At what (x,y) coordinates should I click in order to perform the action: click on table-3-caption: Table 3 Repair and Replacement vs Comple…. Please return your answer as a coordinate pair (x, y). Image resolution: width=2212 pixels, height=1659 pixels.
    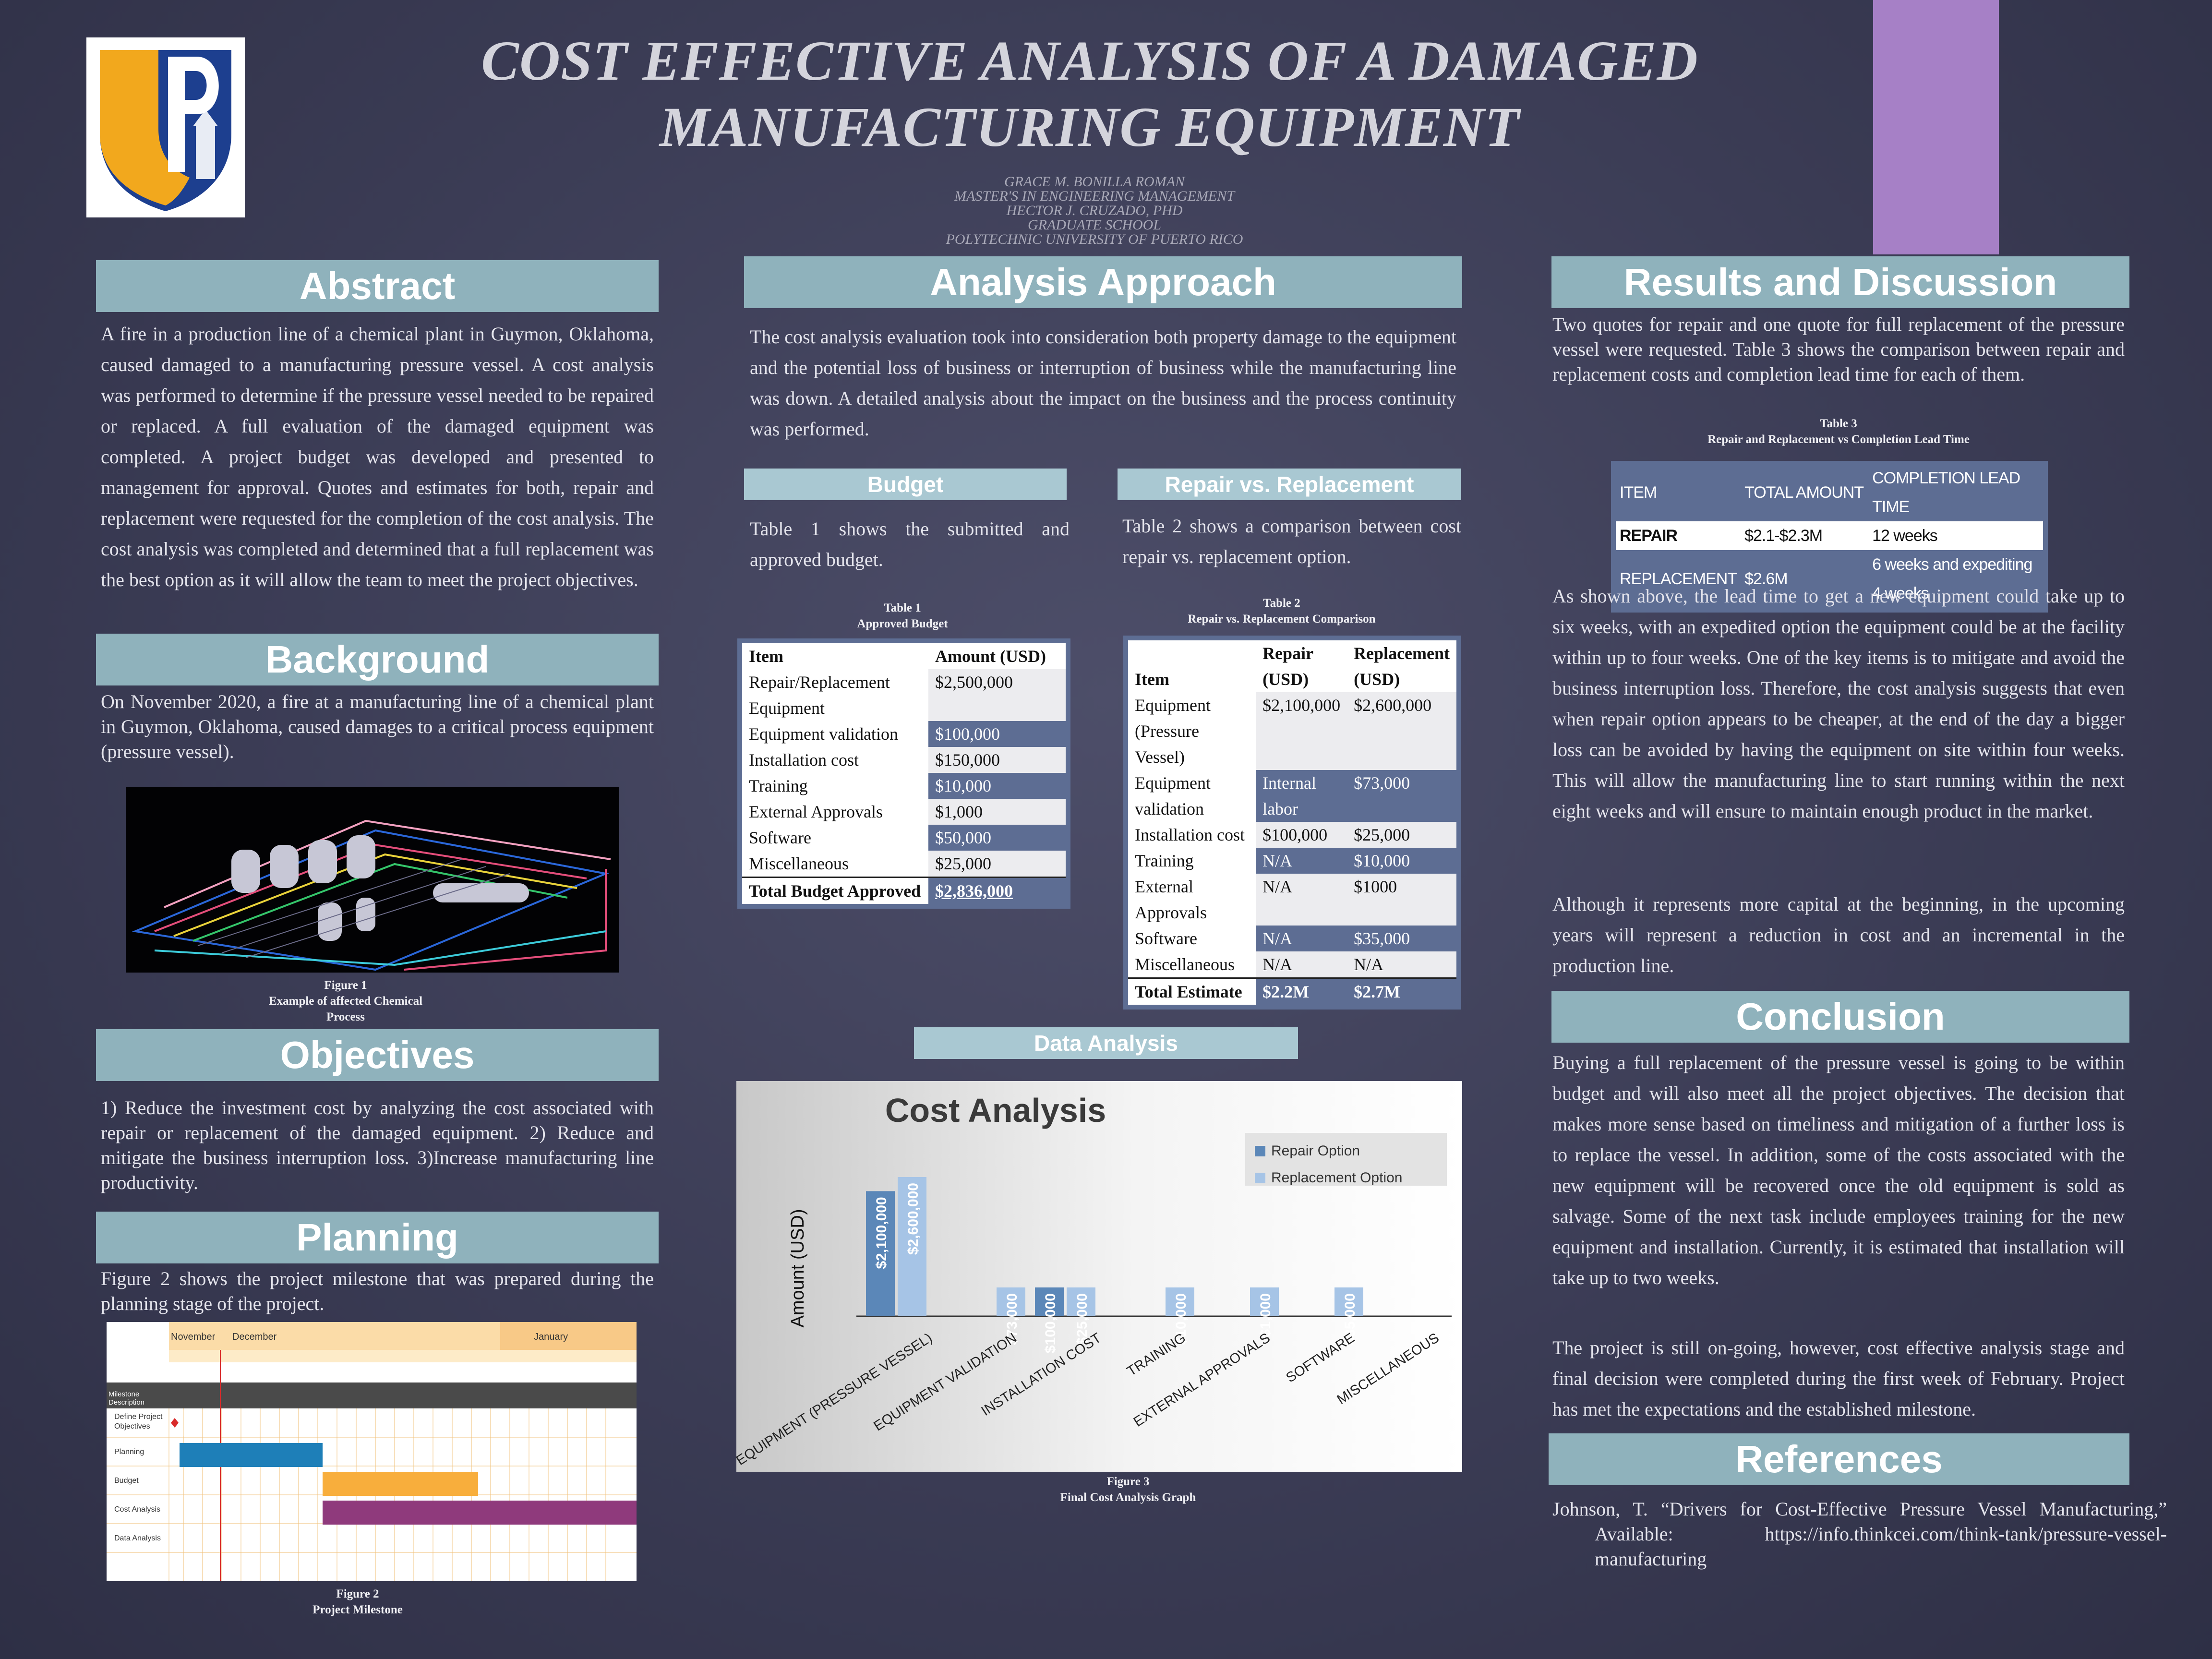
    Looking at the image, I should click on (1838, 431).